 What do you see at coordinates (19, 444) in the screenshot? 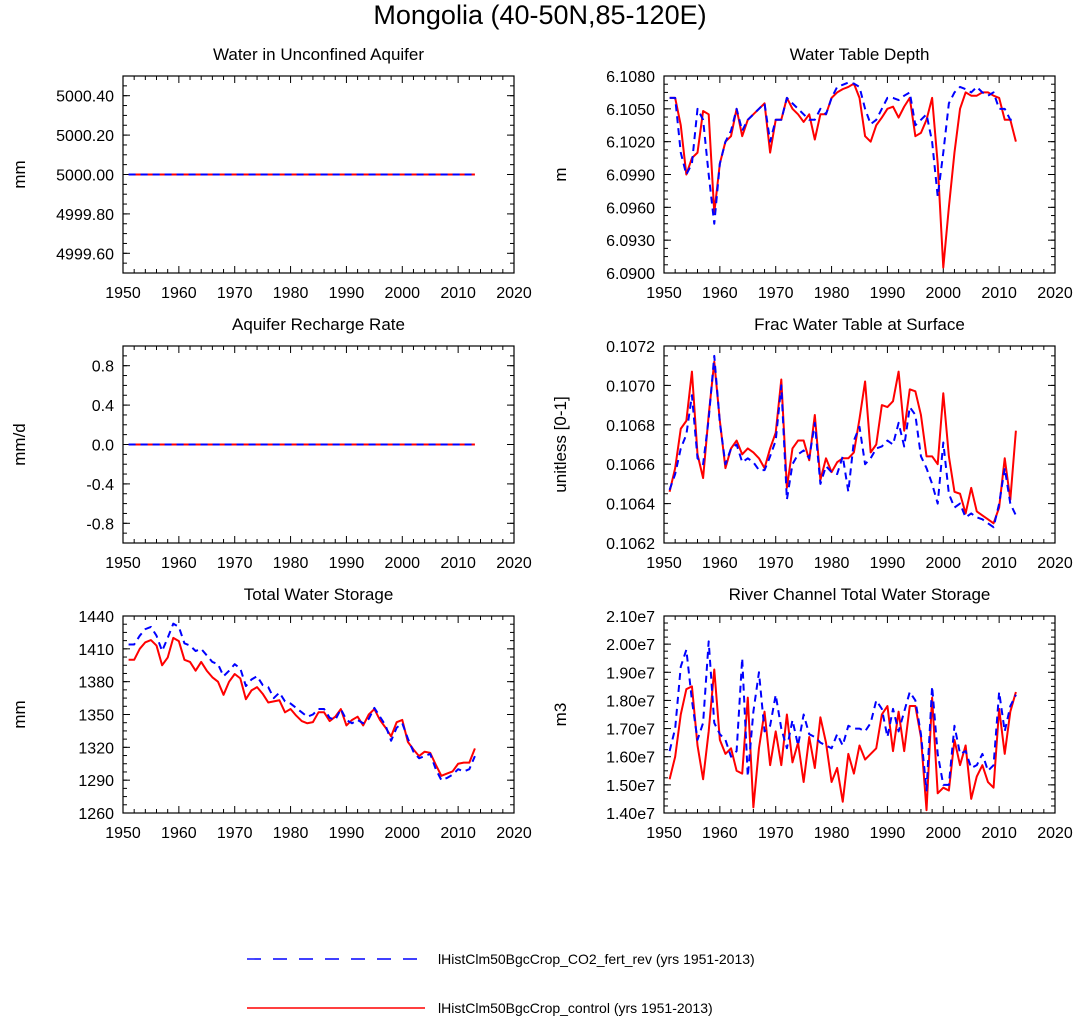
I see `y-axis-label: mm/d` at bounding box center [19, 444].